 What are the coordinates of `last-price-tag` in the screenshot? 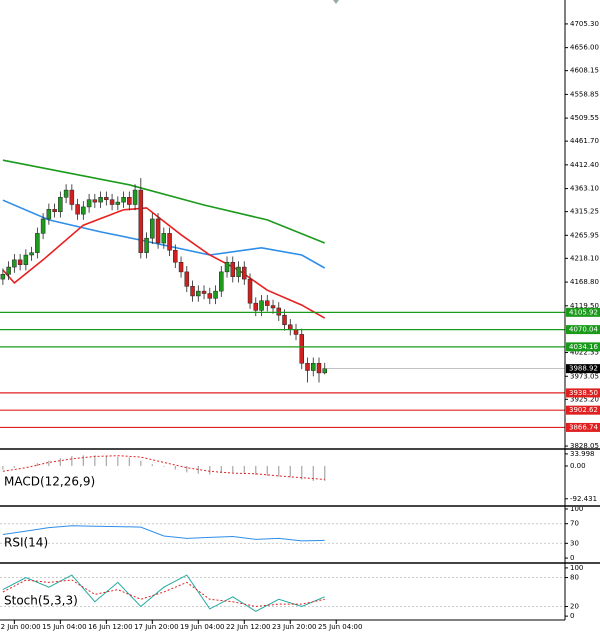 It's located at (583, 369).